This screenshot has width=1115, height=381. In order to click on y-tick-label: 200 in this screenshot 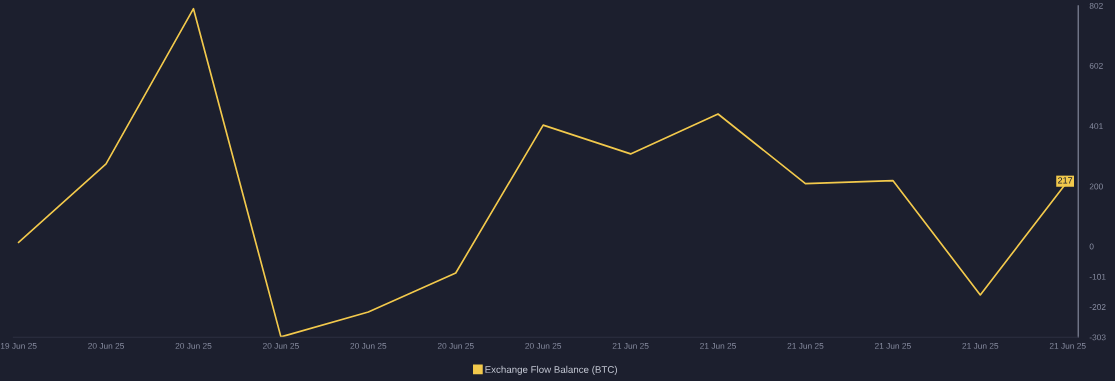, I will do `click(1096, 186)`.